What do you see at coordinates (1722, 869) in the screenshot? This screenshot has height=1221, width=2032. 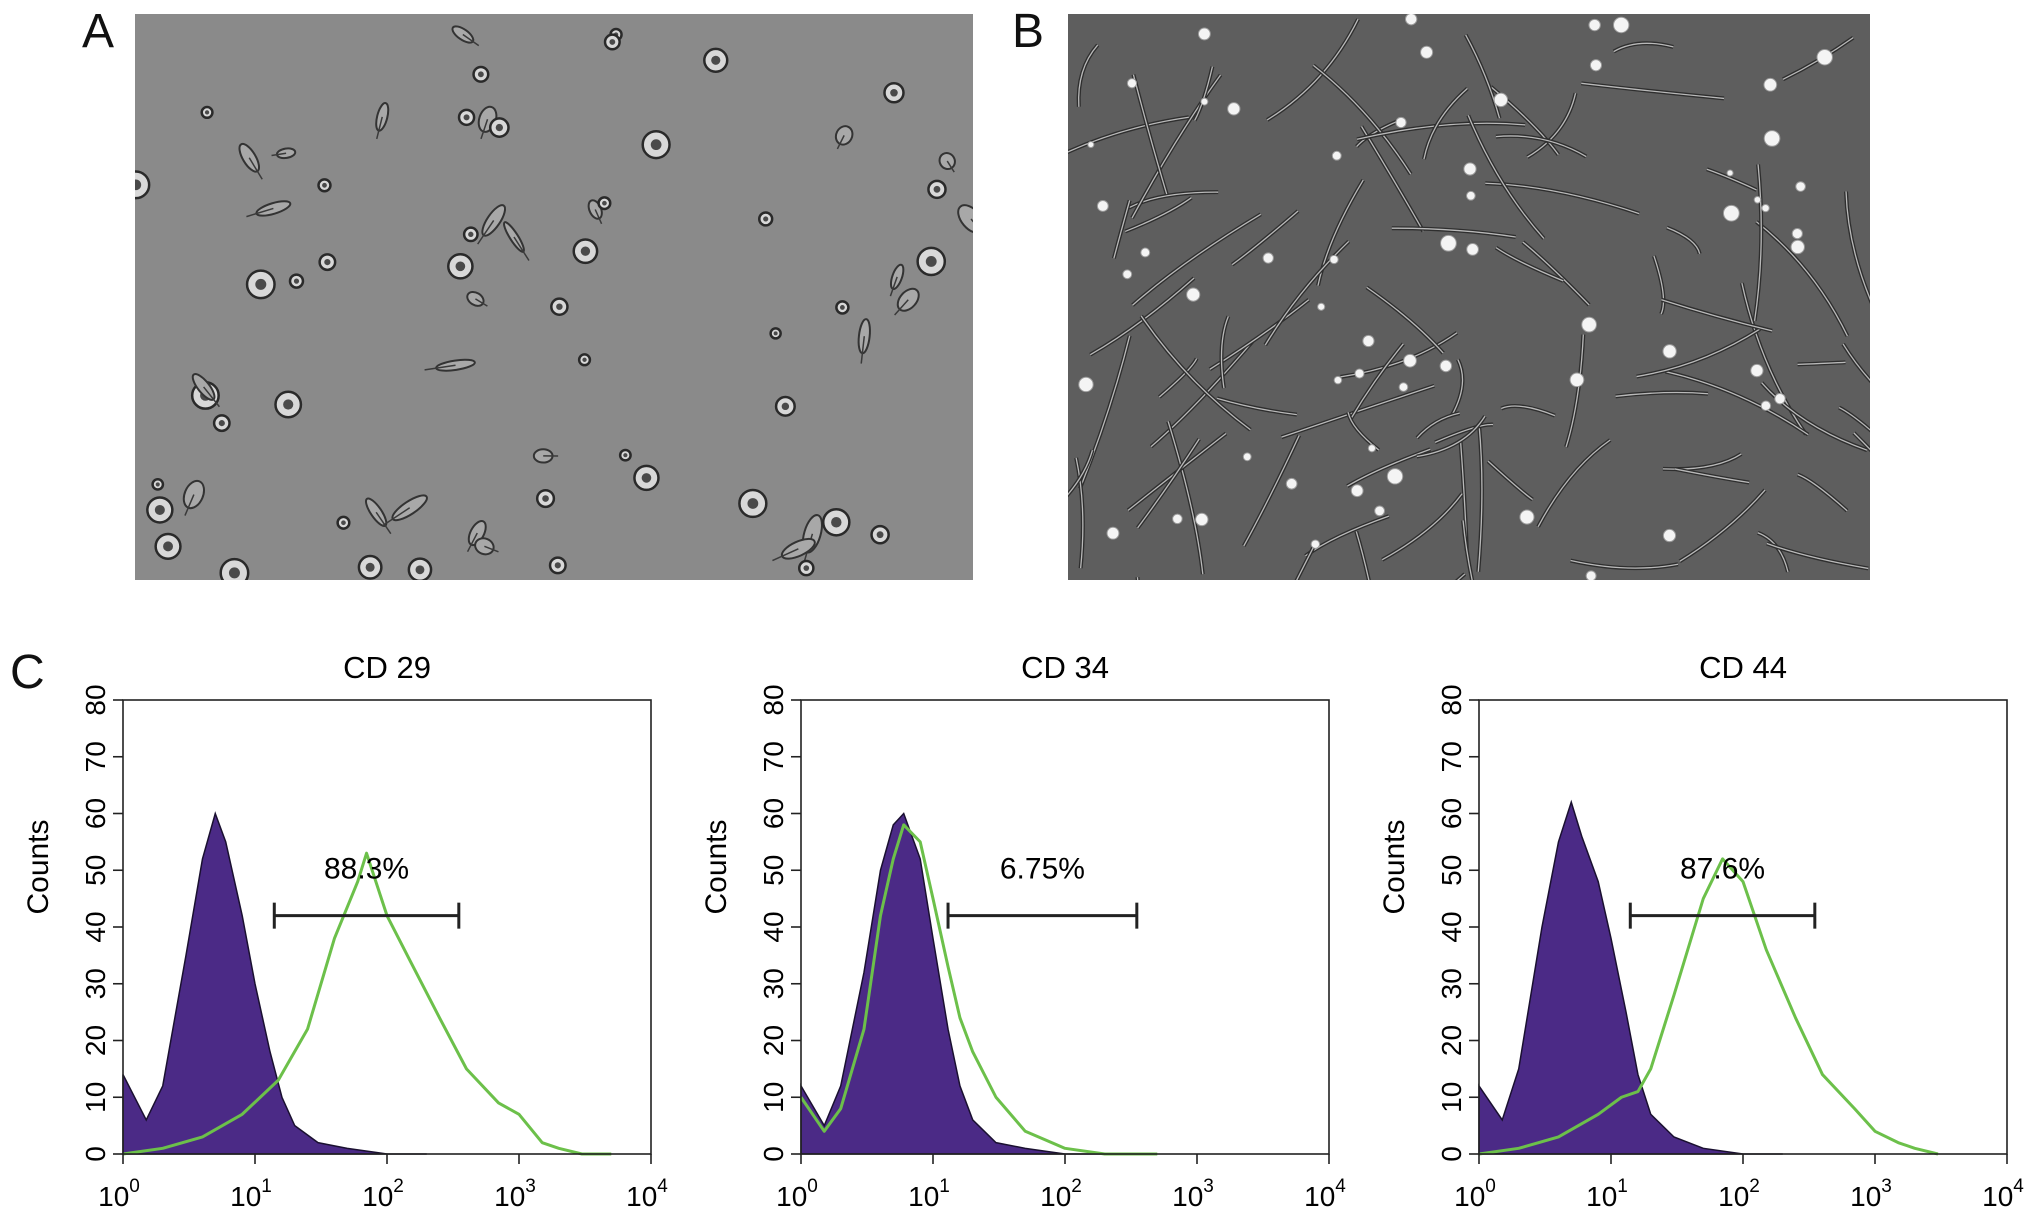 I see `gate-percentage-label: 87.6%` at bounding box center [1722, 869].